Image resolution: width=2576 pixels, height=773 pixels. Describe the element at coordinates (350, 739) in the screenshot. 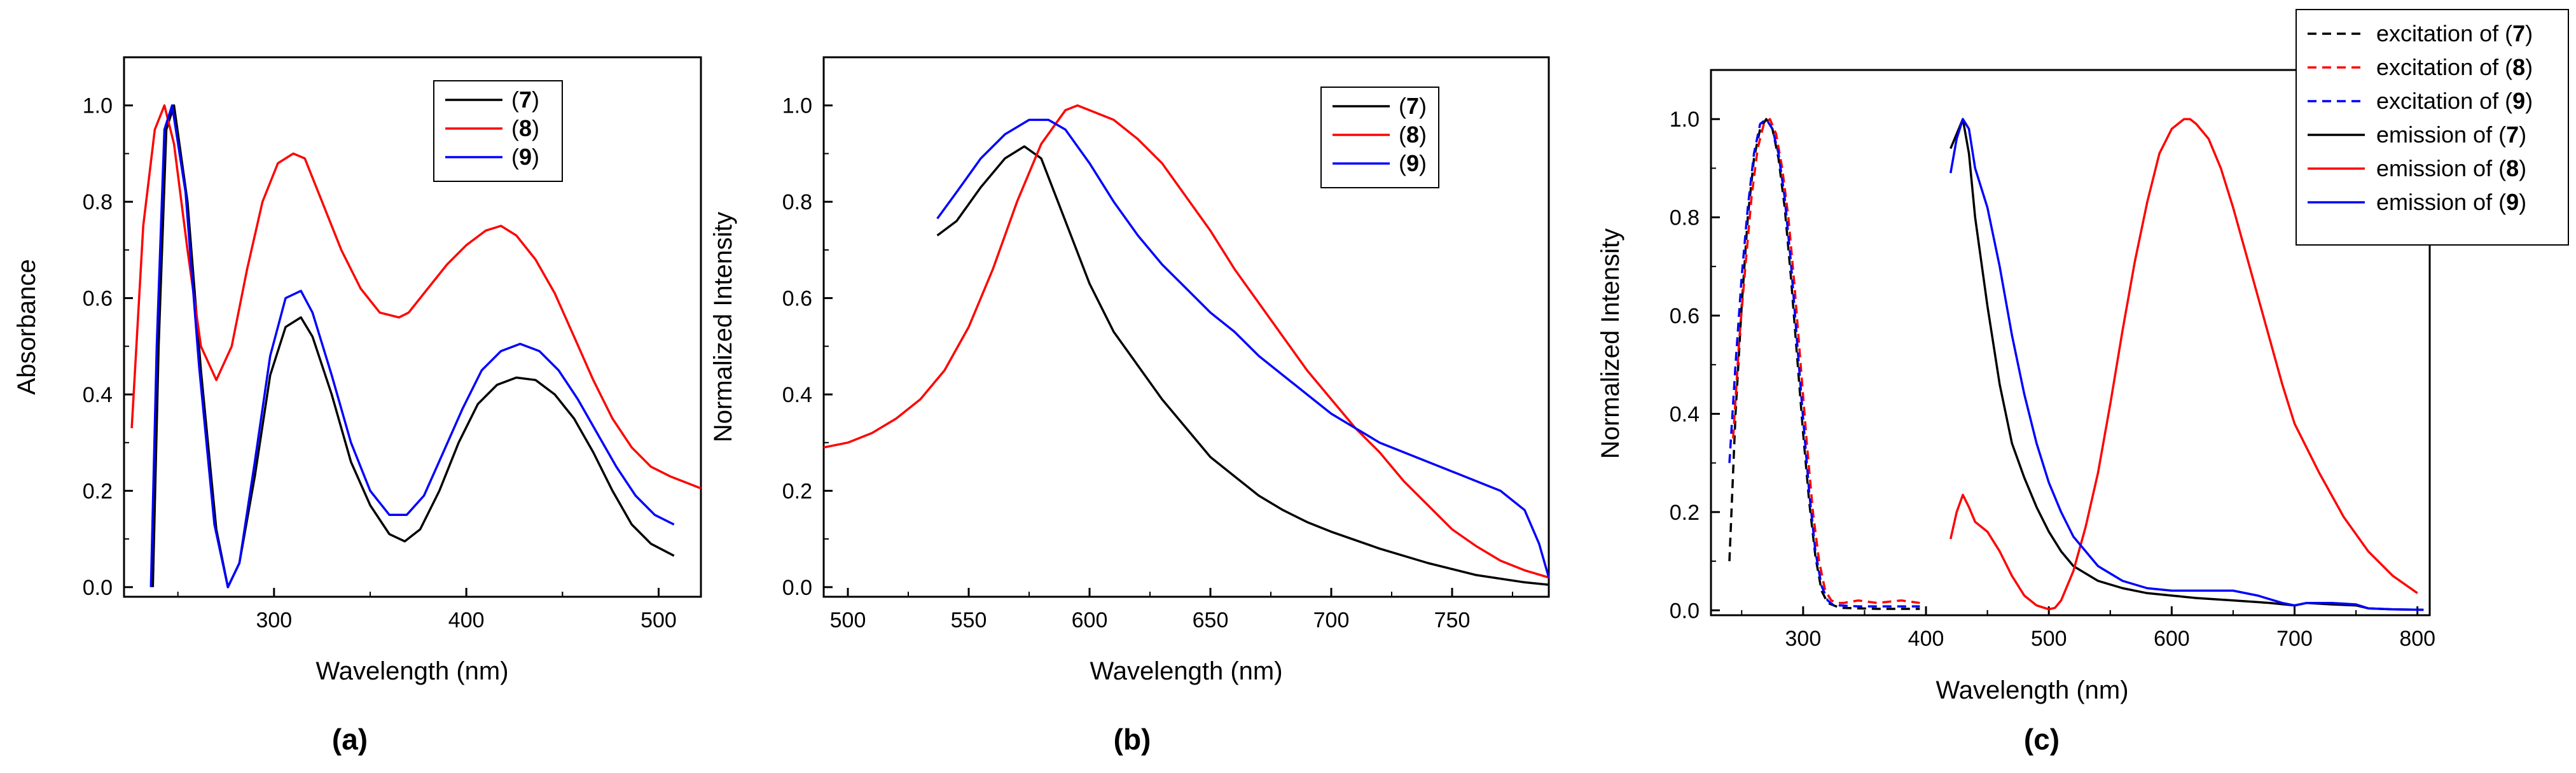

I see `panel-a-label: (a)` at that location.